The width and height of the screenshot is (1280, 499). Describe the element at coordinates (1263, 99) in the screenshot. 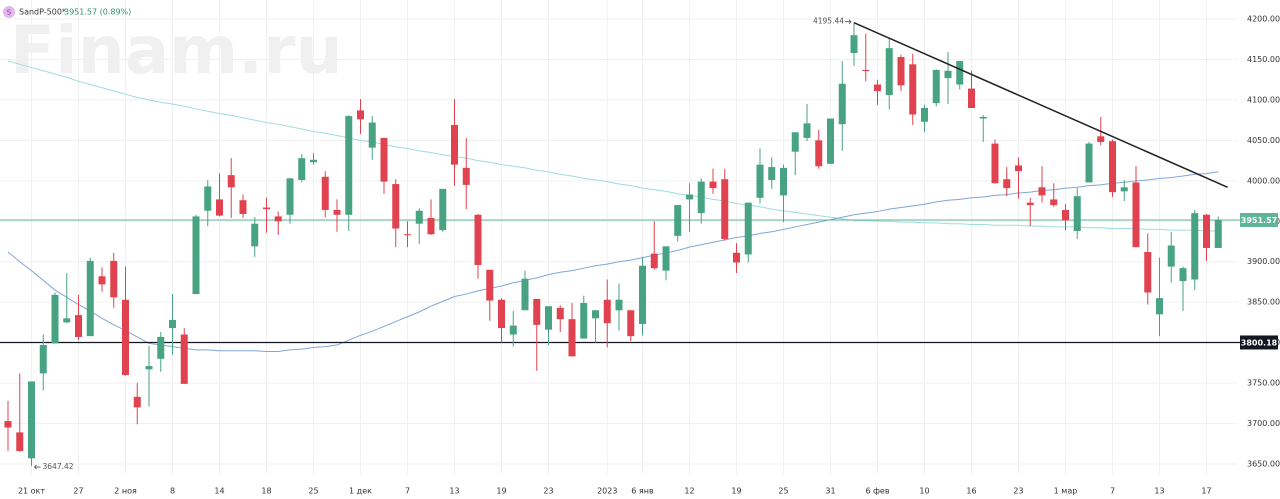

I see `y-tick-label: 4100.00` at that location.